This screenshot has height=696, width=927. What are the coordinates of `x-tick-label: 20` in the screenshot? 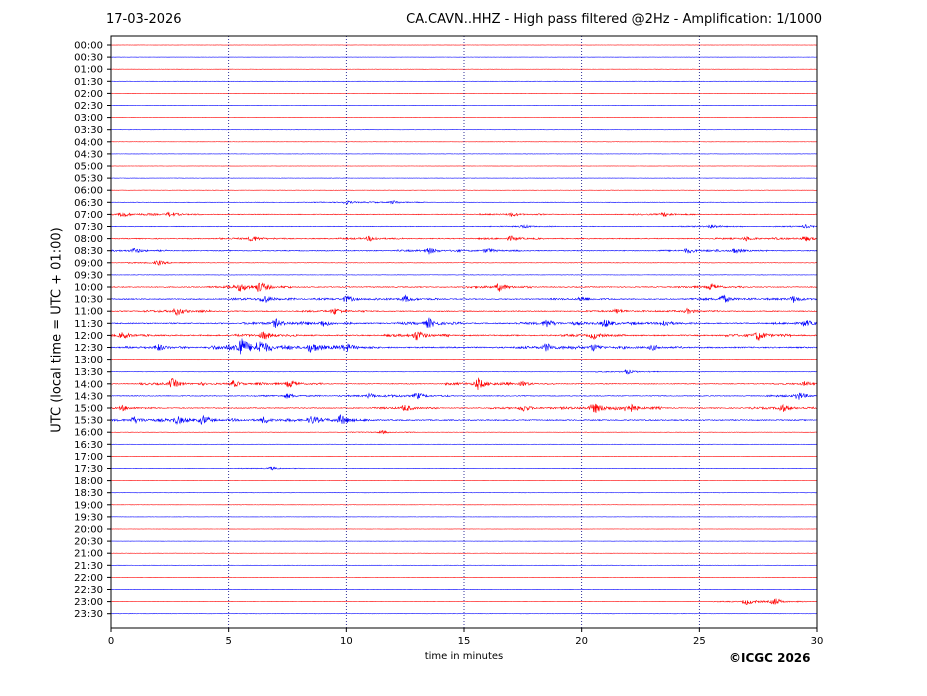 It's located at (581, 641).